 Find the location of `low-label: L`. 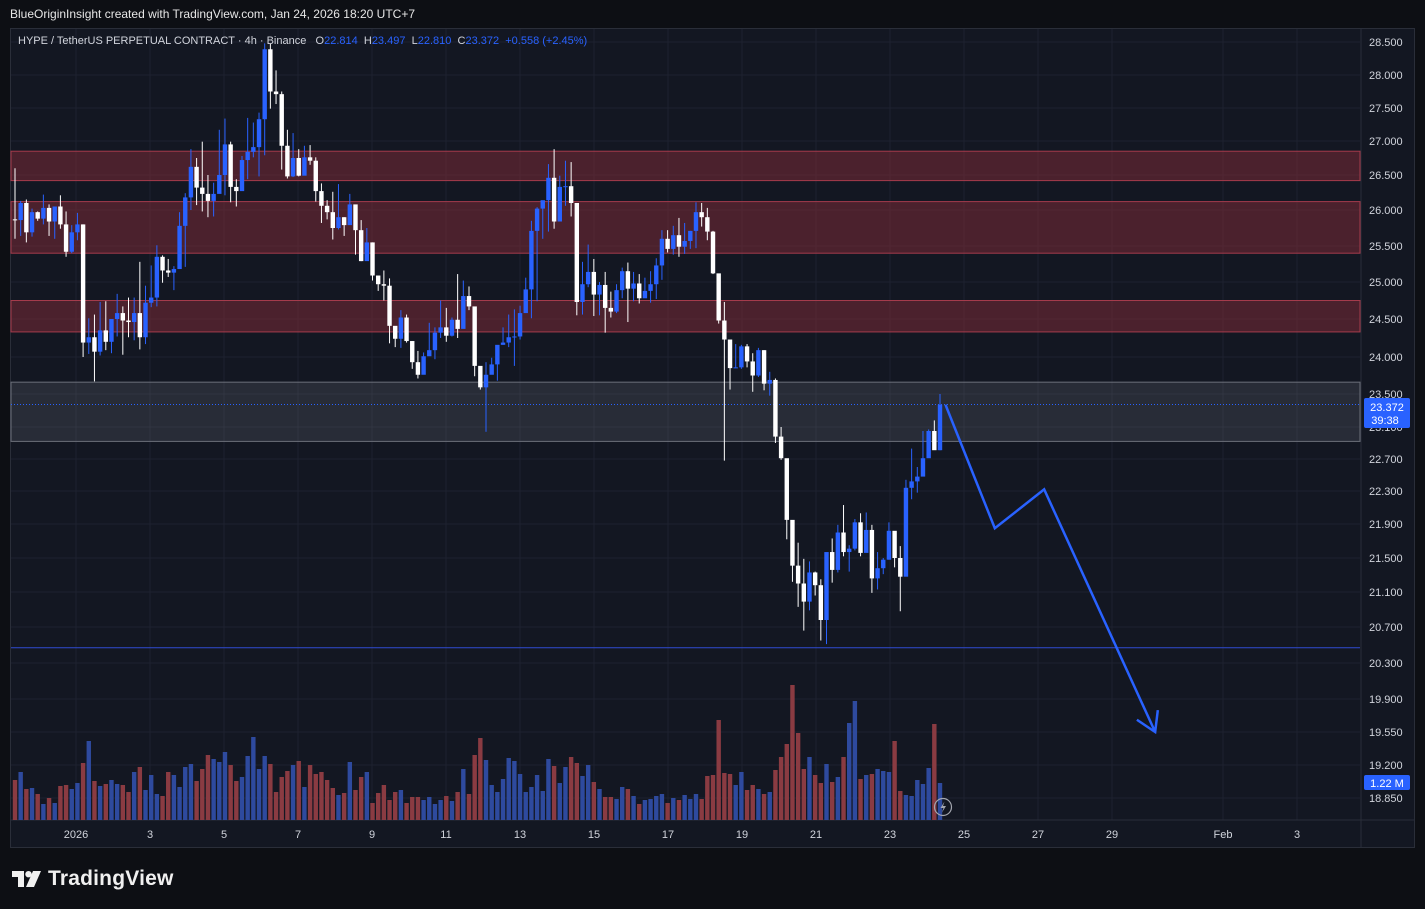

low-label: L is located at coordinates (414, 41).